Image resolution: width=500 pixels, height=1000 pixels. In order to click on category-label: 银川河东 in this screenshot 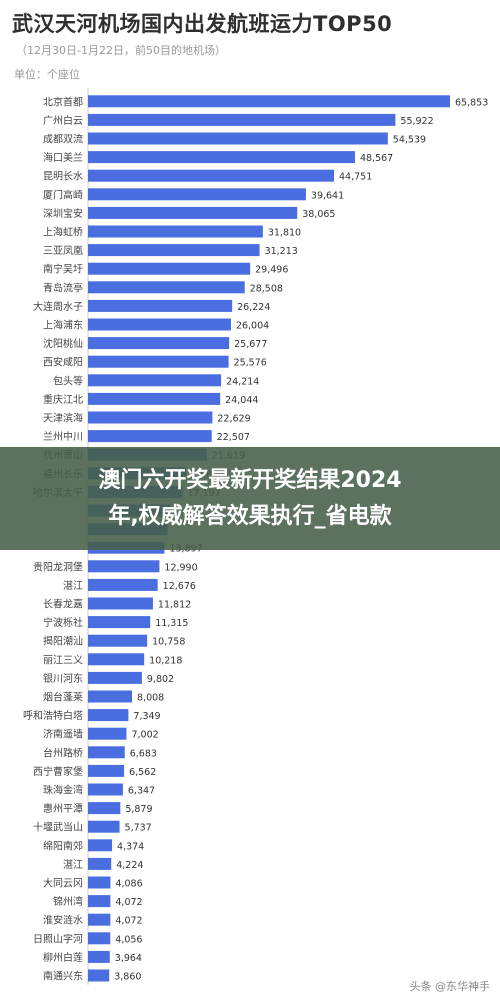, I will do `click(63, 678)`.